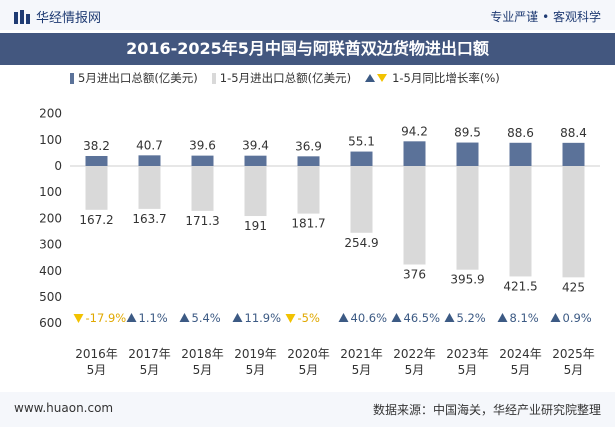  I want to click on x-tick-label: 2022年, so click(414, 354).